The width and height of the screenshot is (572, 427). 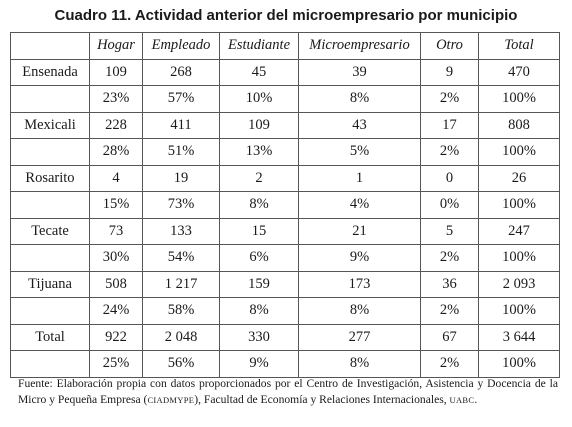 I want to click on column-header: Hogar, so click(x=116, y=46).